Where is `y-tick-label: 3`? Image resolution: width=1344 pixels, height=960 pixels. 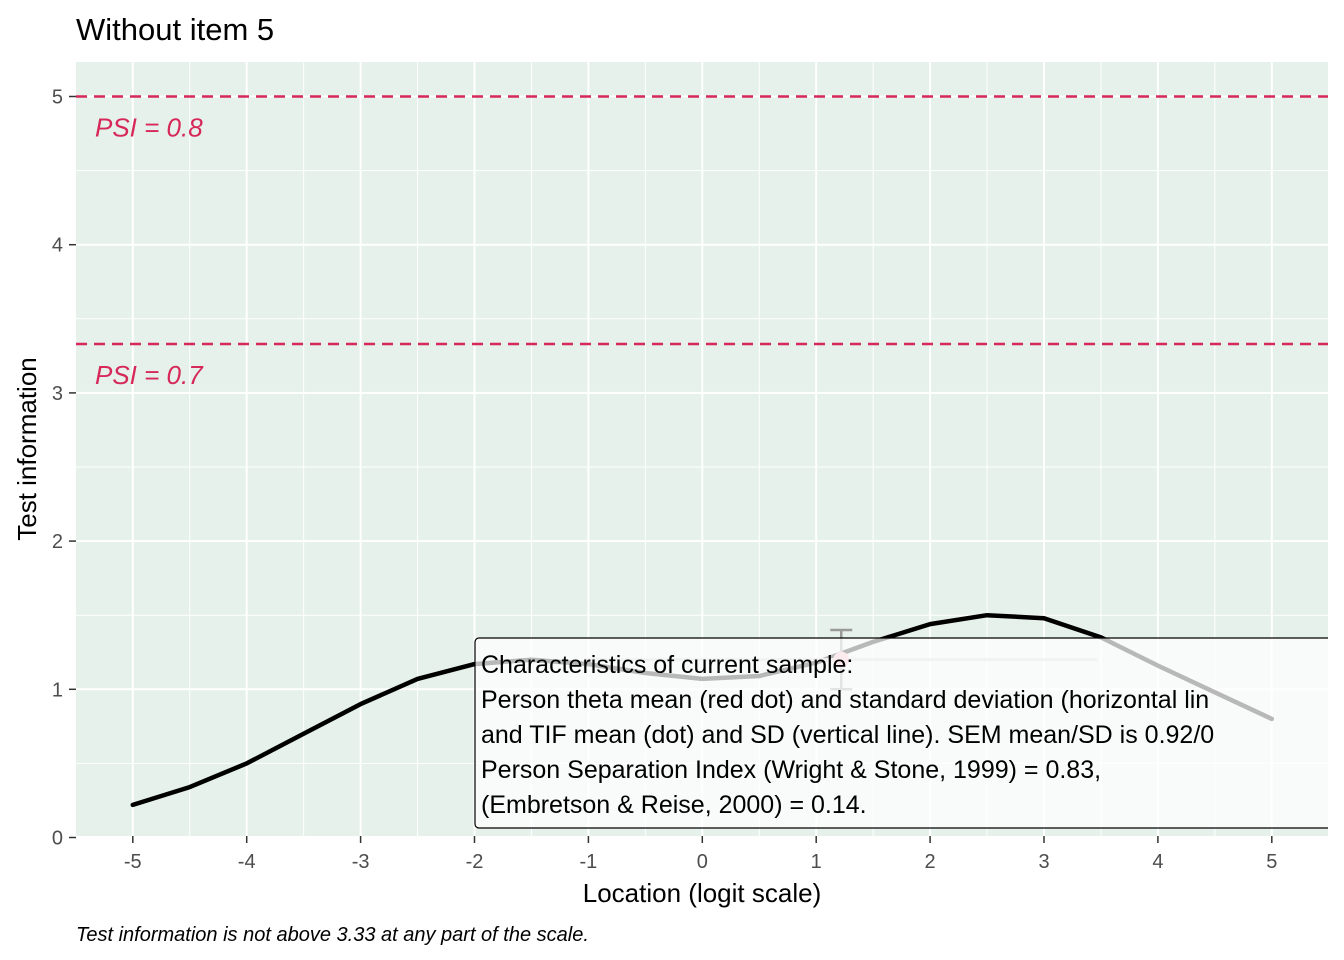 y-tick-label: 3 is located at coordinates (57, 394).